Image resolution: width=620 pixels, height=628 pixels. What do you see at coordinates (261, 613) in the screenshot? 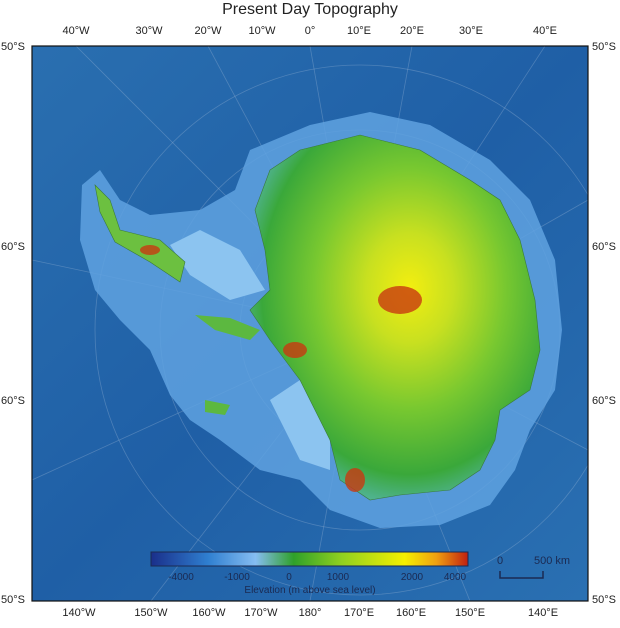
I see `lon-label-bottom: 170°W` at bounding box center [261, 613].